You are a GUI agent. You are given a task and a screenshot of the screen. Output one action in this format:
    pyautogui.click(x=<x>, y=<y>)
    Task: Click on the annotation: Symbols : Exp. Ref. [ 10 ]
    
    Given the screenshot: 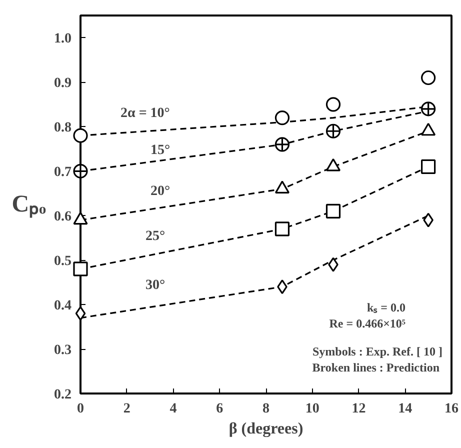 What is the action you would take?
    pyautogui.click(x=377, y=351)
    